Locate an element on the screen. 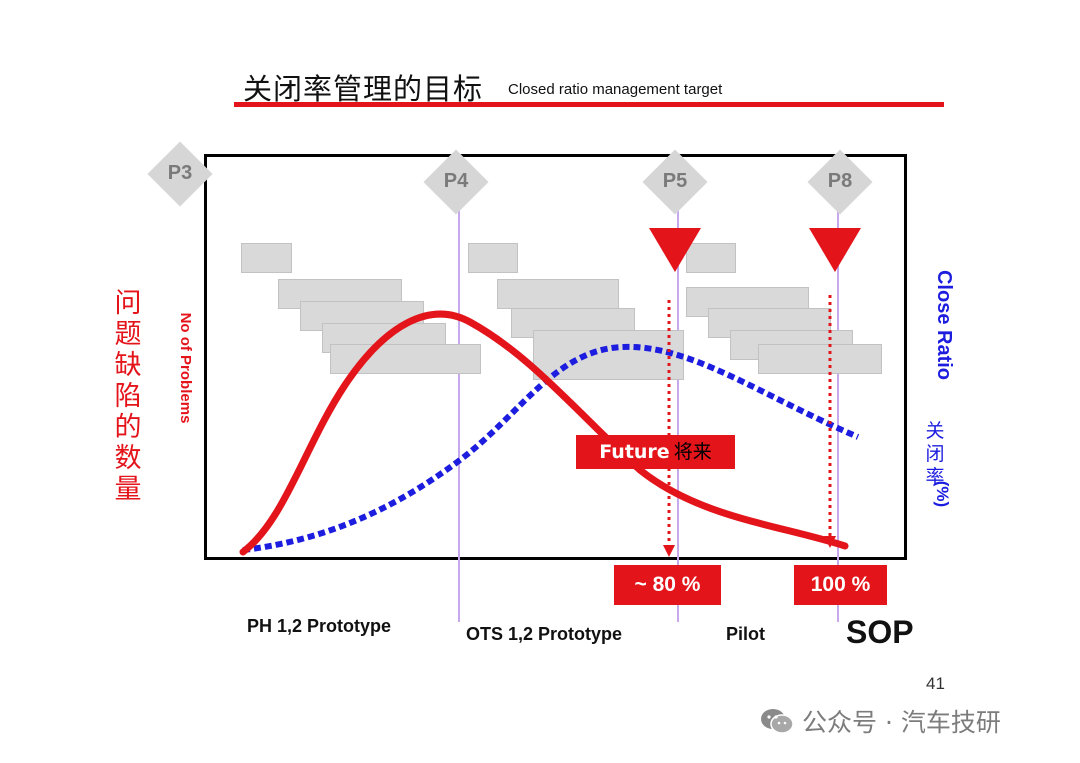 This screenshot has width=1080, height=763. gate-label-p5: P5 is located at coordinates (675, 181).